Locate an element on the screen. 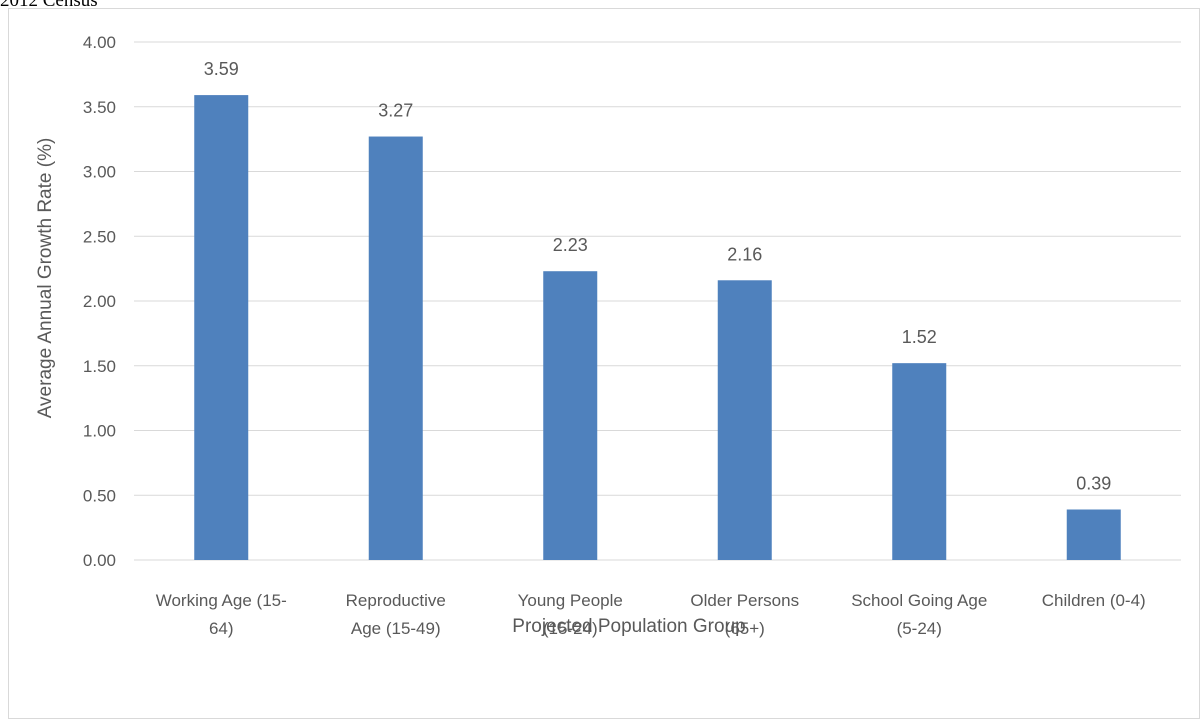 The width and height of the screenshot is (1202, 720). x-tick-label-line: Young People is located at coordinates (570, 600).